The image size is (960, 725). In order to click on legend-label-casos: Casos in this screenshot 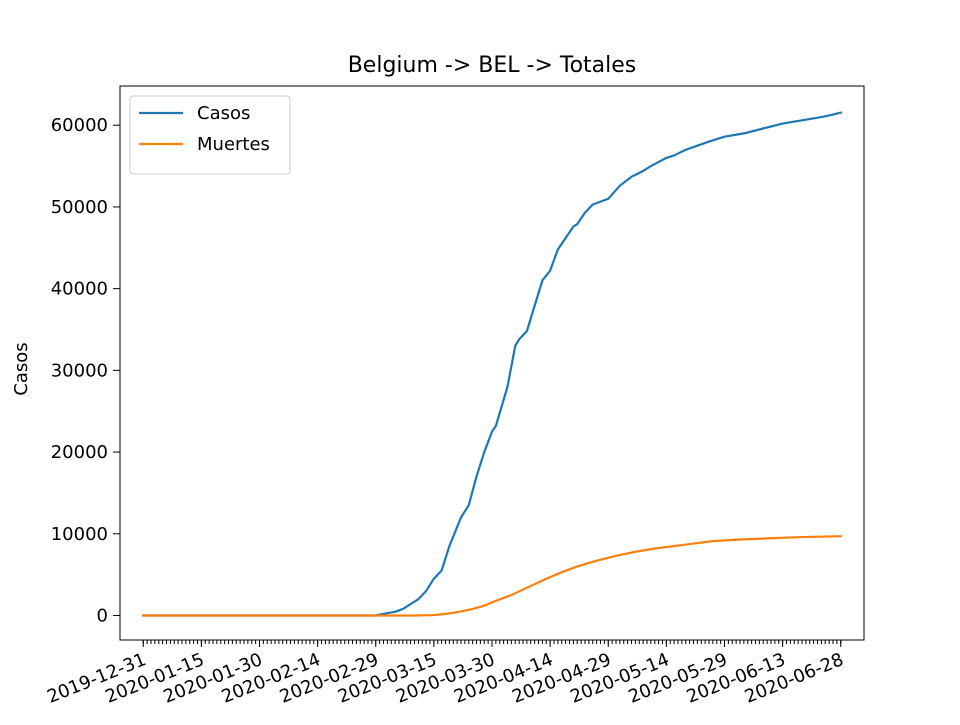, I will do `click(223, 113)`.